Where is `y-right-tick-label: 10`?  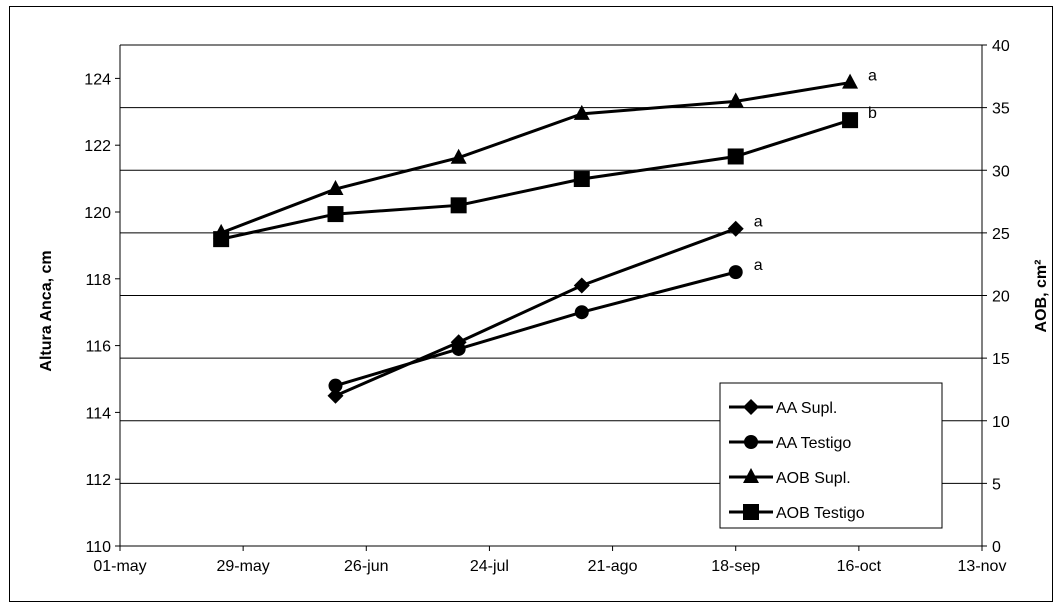 y-right-tick-label: 10 is located at coordinates (1001, 422).